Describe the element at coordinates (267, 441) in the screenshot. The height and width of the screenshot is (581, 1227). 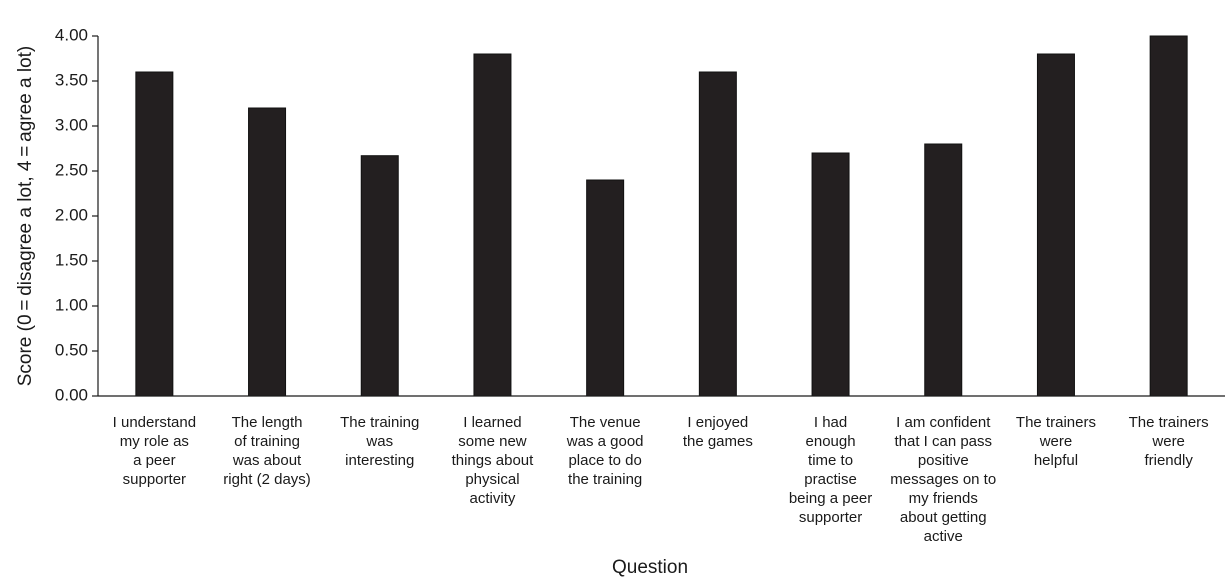
I see `category-label-line: of training` at that location.